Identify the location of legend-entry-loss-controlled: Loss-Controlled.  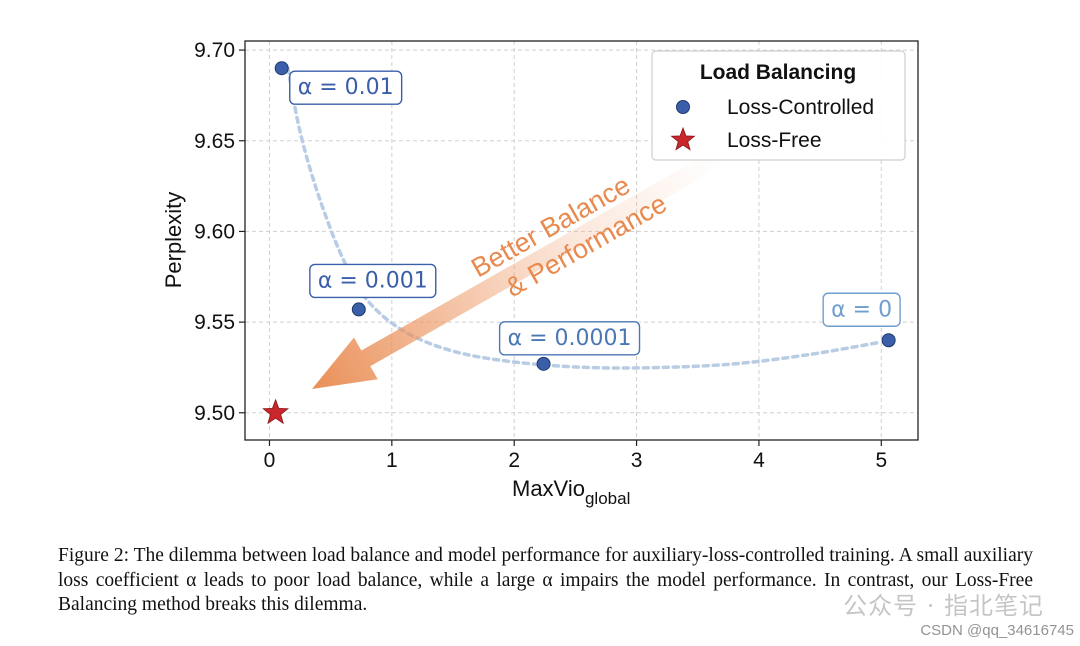
(800, 107).